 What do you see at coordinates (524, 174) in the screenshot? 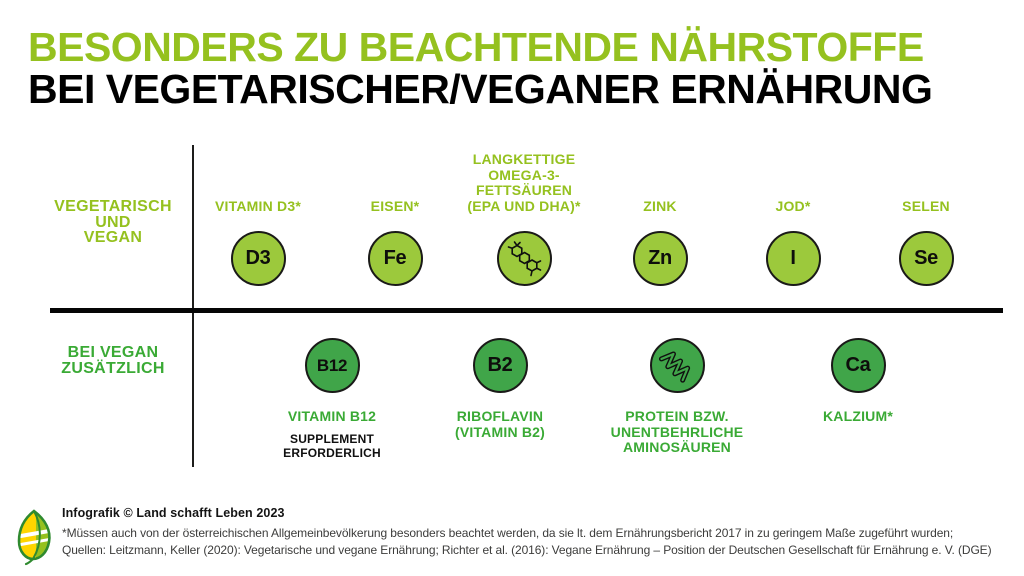
I see `nutrient-label-line: OMEGA-3-` at bounding box center [524, 174].